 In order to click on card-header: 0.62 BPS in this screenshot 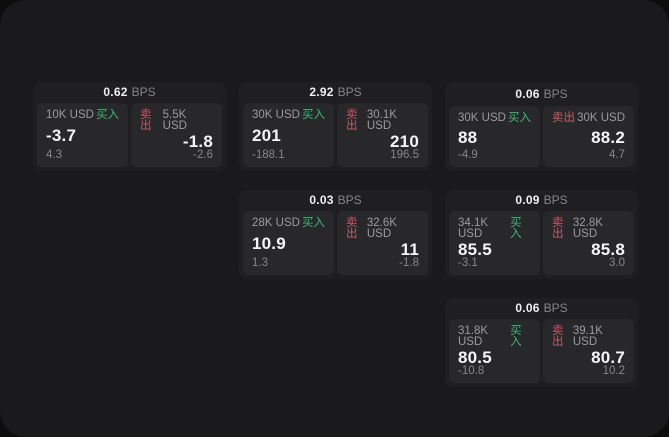, I will do `click(129, 92)`.